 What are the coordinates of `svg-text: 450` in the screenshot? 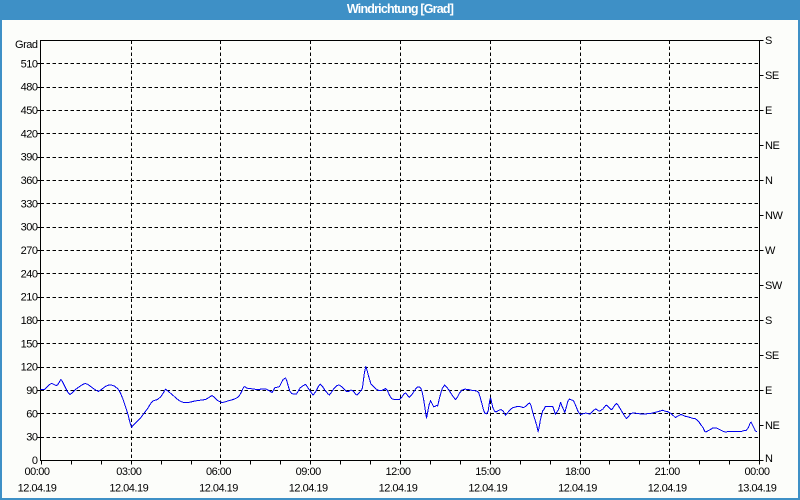 It's located at (29, 111).